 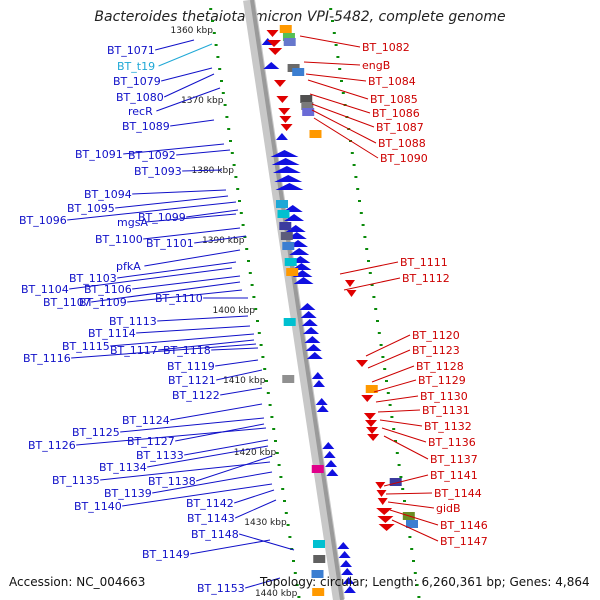 What do you see at coordinates (160, 455) in the screenshot?
I see `left-gene-label: BT_1133` at bounding box center [160, 455].